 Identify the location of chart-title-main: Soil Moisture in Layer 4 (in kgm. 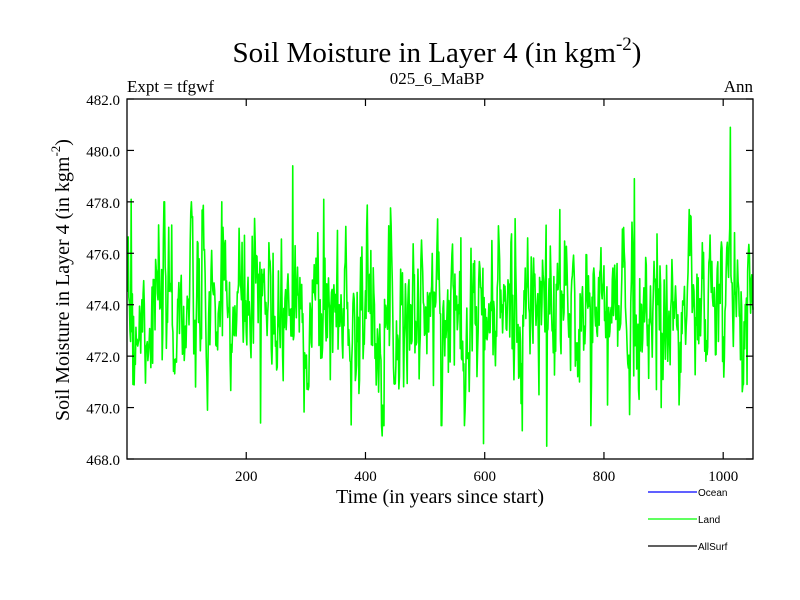
(425, 53).